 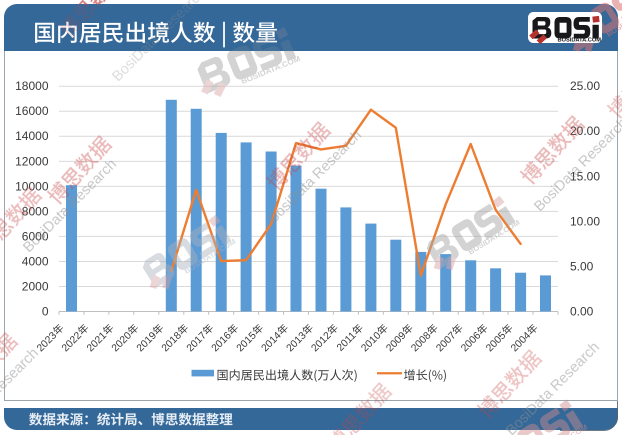 I want to click on svg-text: 4000, so click(x=35, y=261).